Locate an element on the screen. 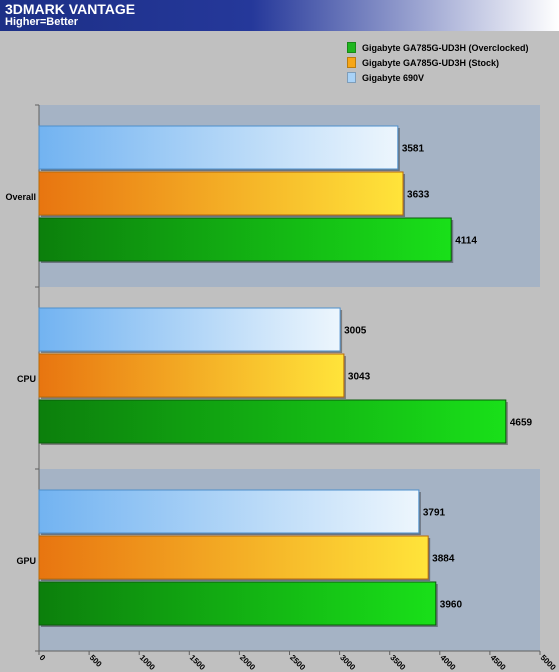  data-label: 3633 is located at coordinates (418, 195).